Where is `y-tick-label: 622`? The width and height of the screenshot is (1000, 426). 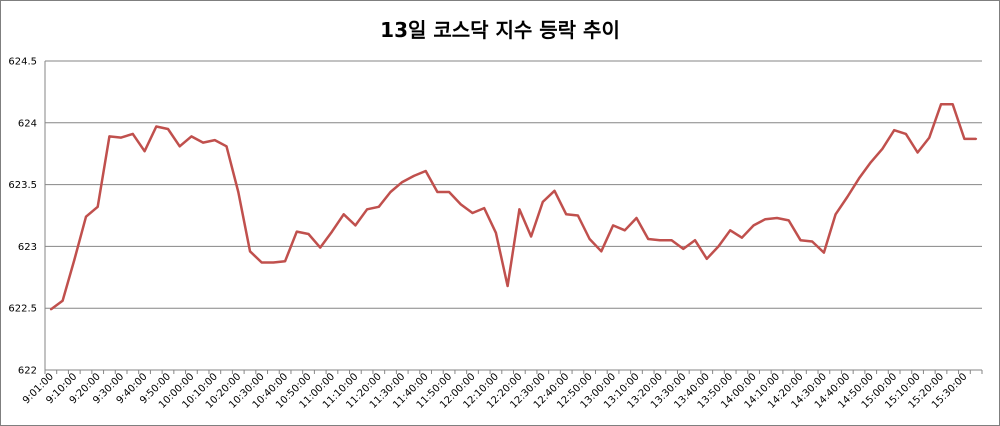
y-tick-label: 622 is located at coordinates (27, 371).